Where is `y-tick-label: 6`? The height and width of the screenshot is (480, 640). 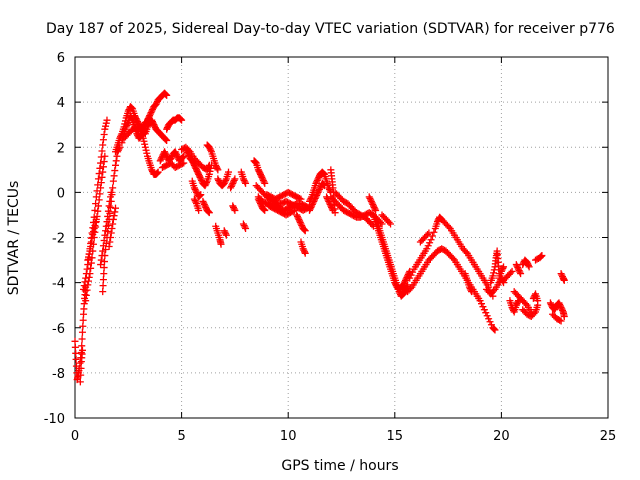 y-tick-label: 6 is located at coordinates (61, 58).